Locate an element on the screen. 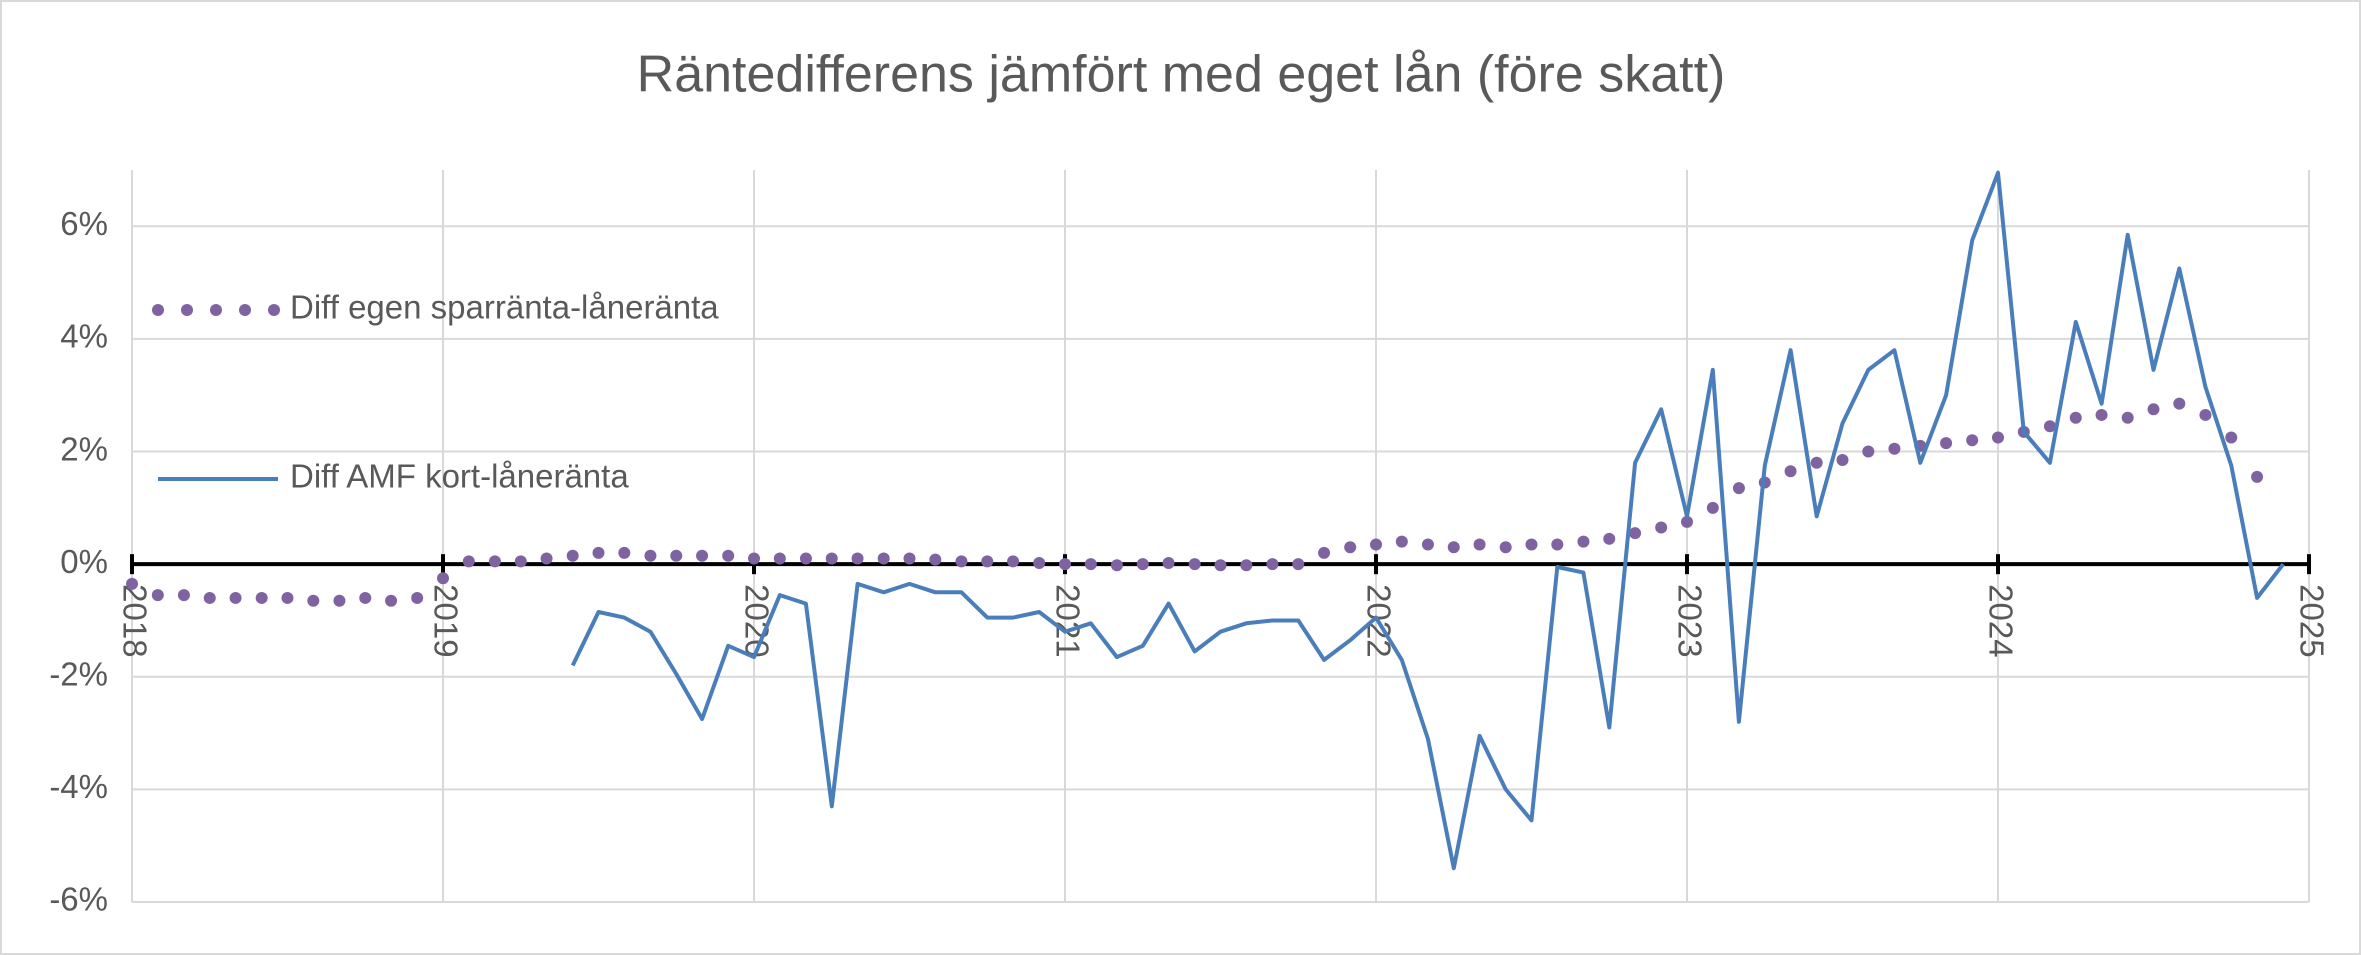  x-tick-label: 2018 is located at coordinates (134, 620).